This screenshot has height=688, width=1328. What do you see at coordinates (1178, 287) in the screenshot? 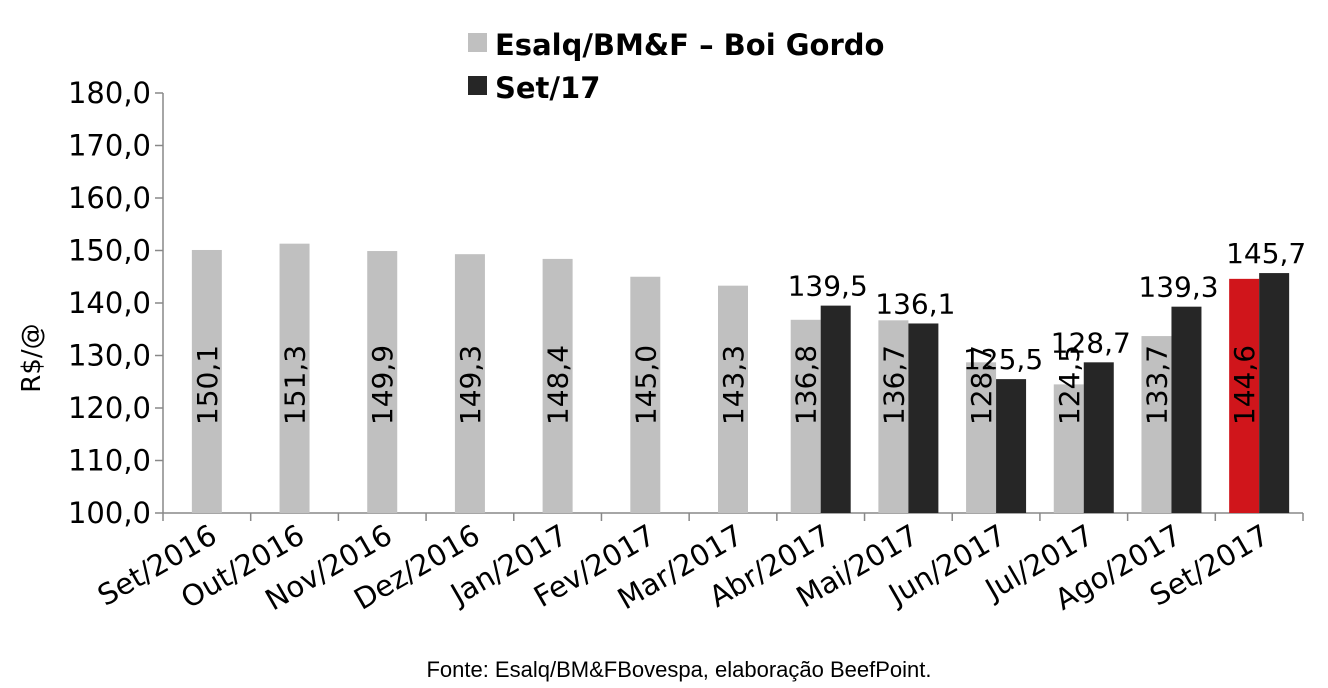
I see `data-label-set17: 139,3` at bounding box center [1178, 287].